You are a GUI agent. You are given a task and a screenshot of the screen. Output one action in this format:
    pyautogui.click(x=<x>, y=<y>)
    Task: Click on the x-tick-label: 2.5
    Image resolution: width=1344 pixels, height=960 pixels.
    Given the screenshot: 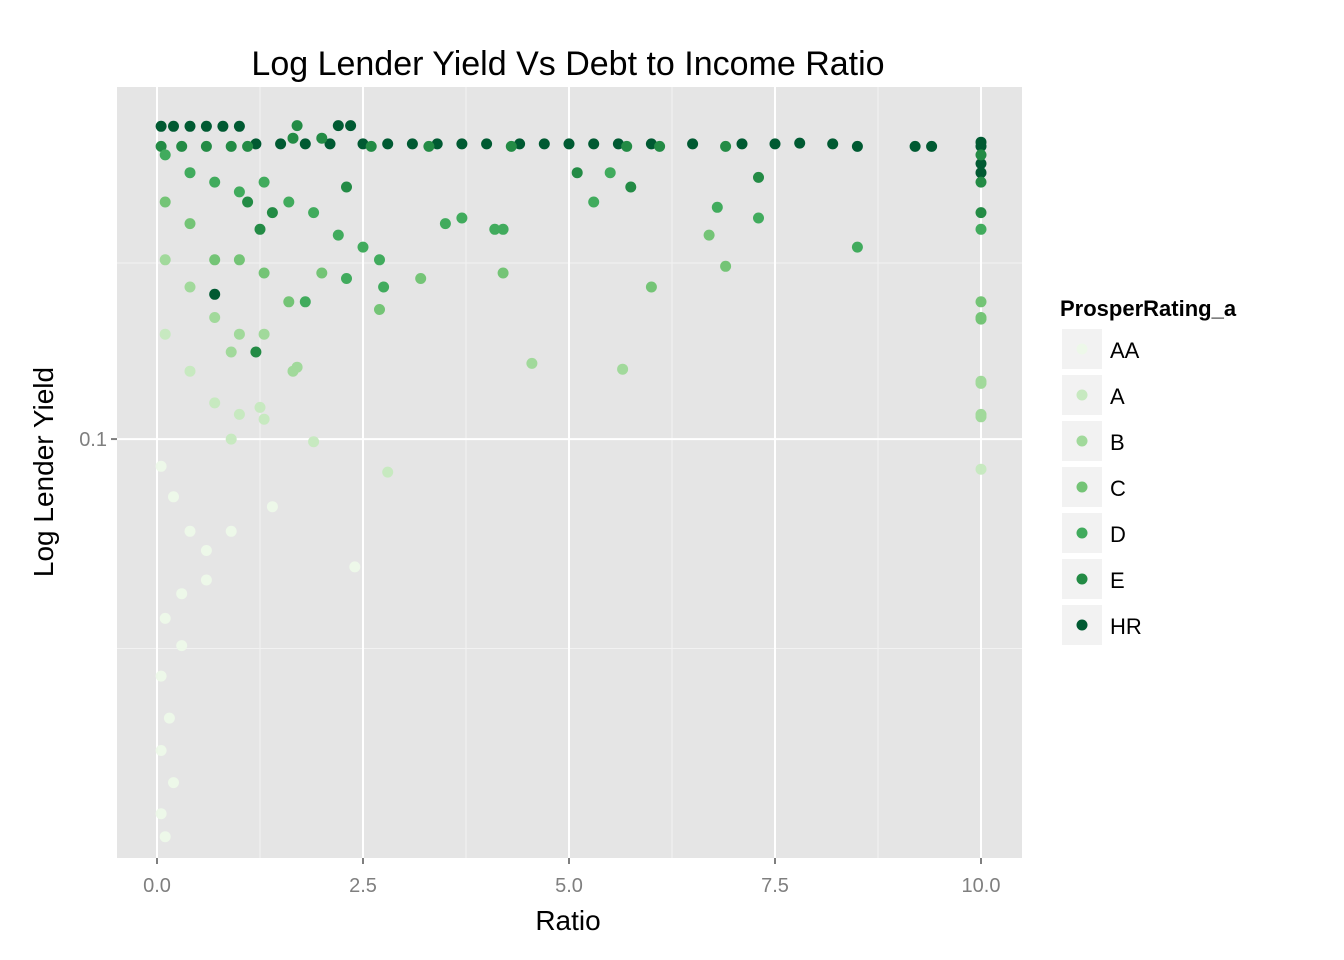 What is the action you would take?
    pyautogui.click(x=363, y=886)
    